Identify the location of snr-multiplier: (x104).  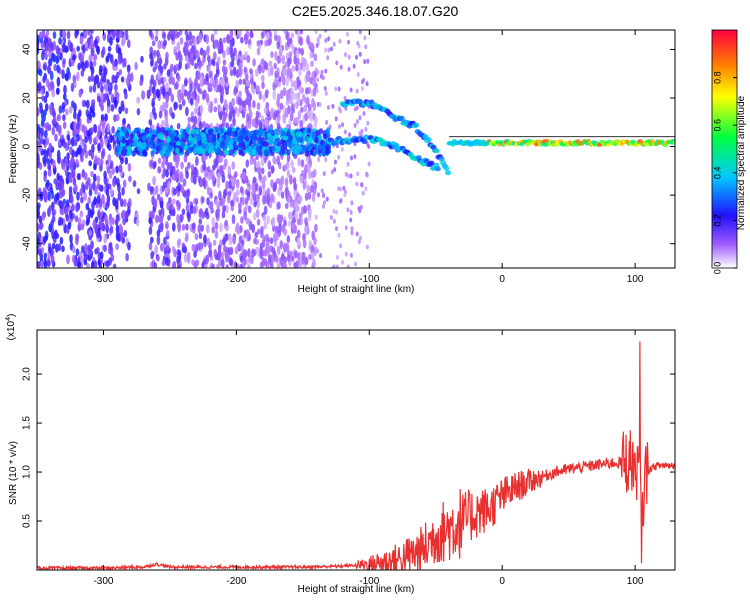
(11, 327).